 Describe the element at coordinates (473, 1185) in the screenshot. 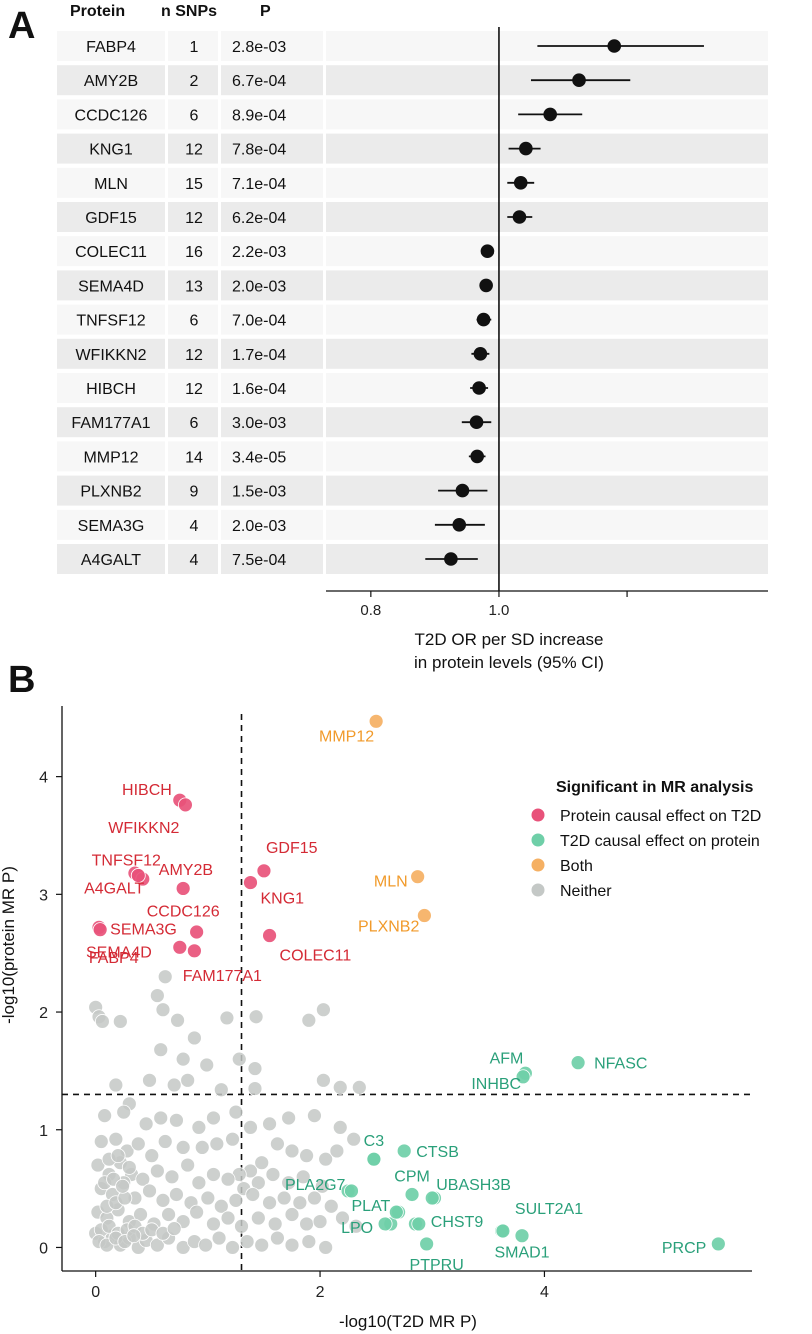

I see `point-label: UBASH3B` at that location.